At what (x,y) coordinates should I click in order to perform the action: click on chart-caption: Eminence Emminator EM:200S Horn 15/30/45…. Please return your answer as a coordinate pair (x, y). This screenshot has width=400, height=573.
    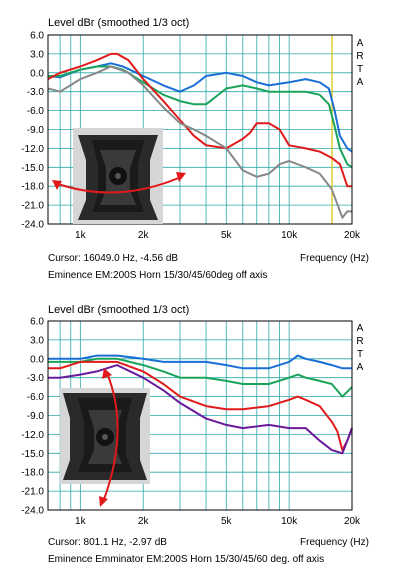
    Looking at the image, I should click on (186, 559).